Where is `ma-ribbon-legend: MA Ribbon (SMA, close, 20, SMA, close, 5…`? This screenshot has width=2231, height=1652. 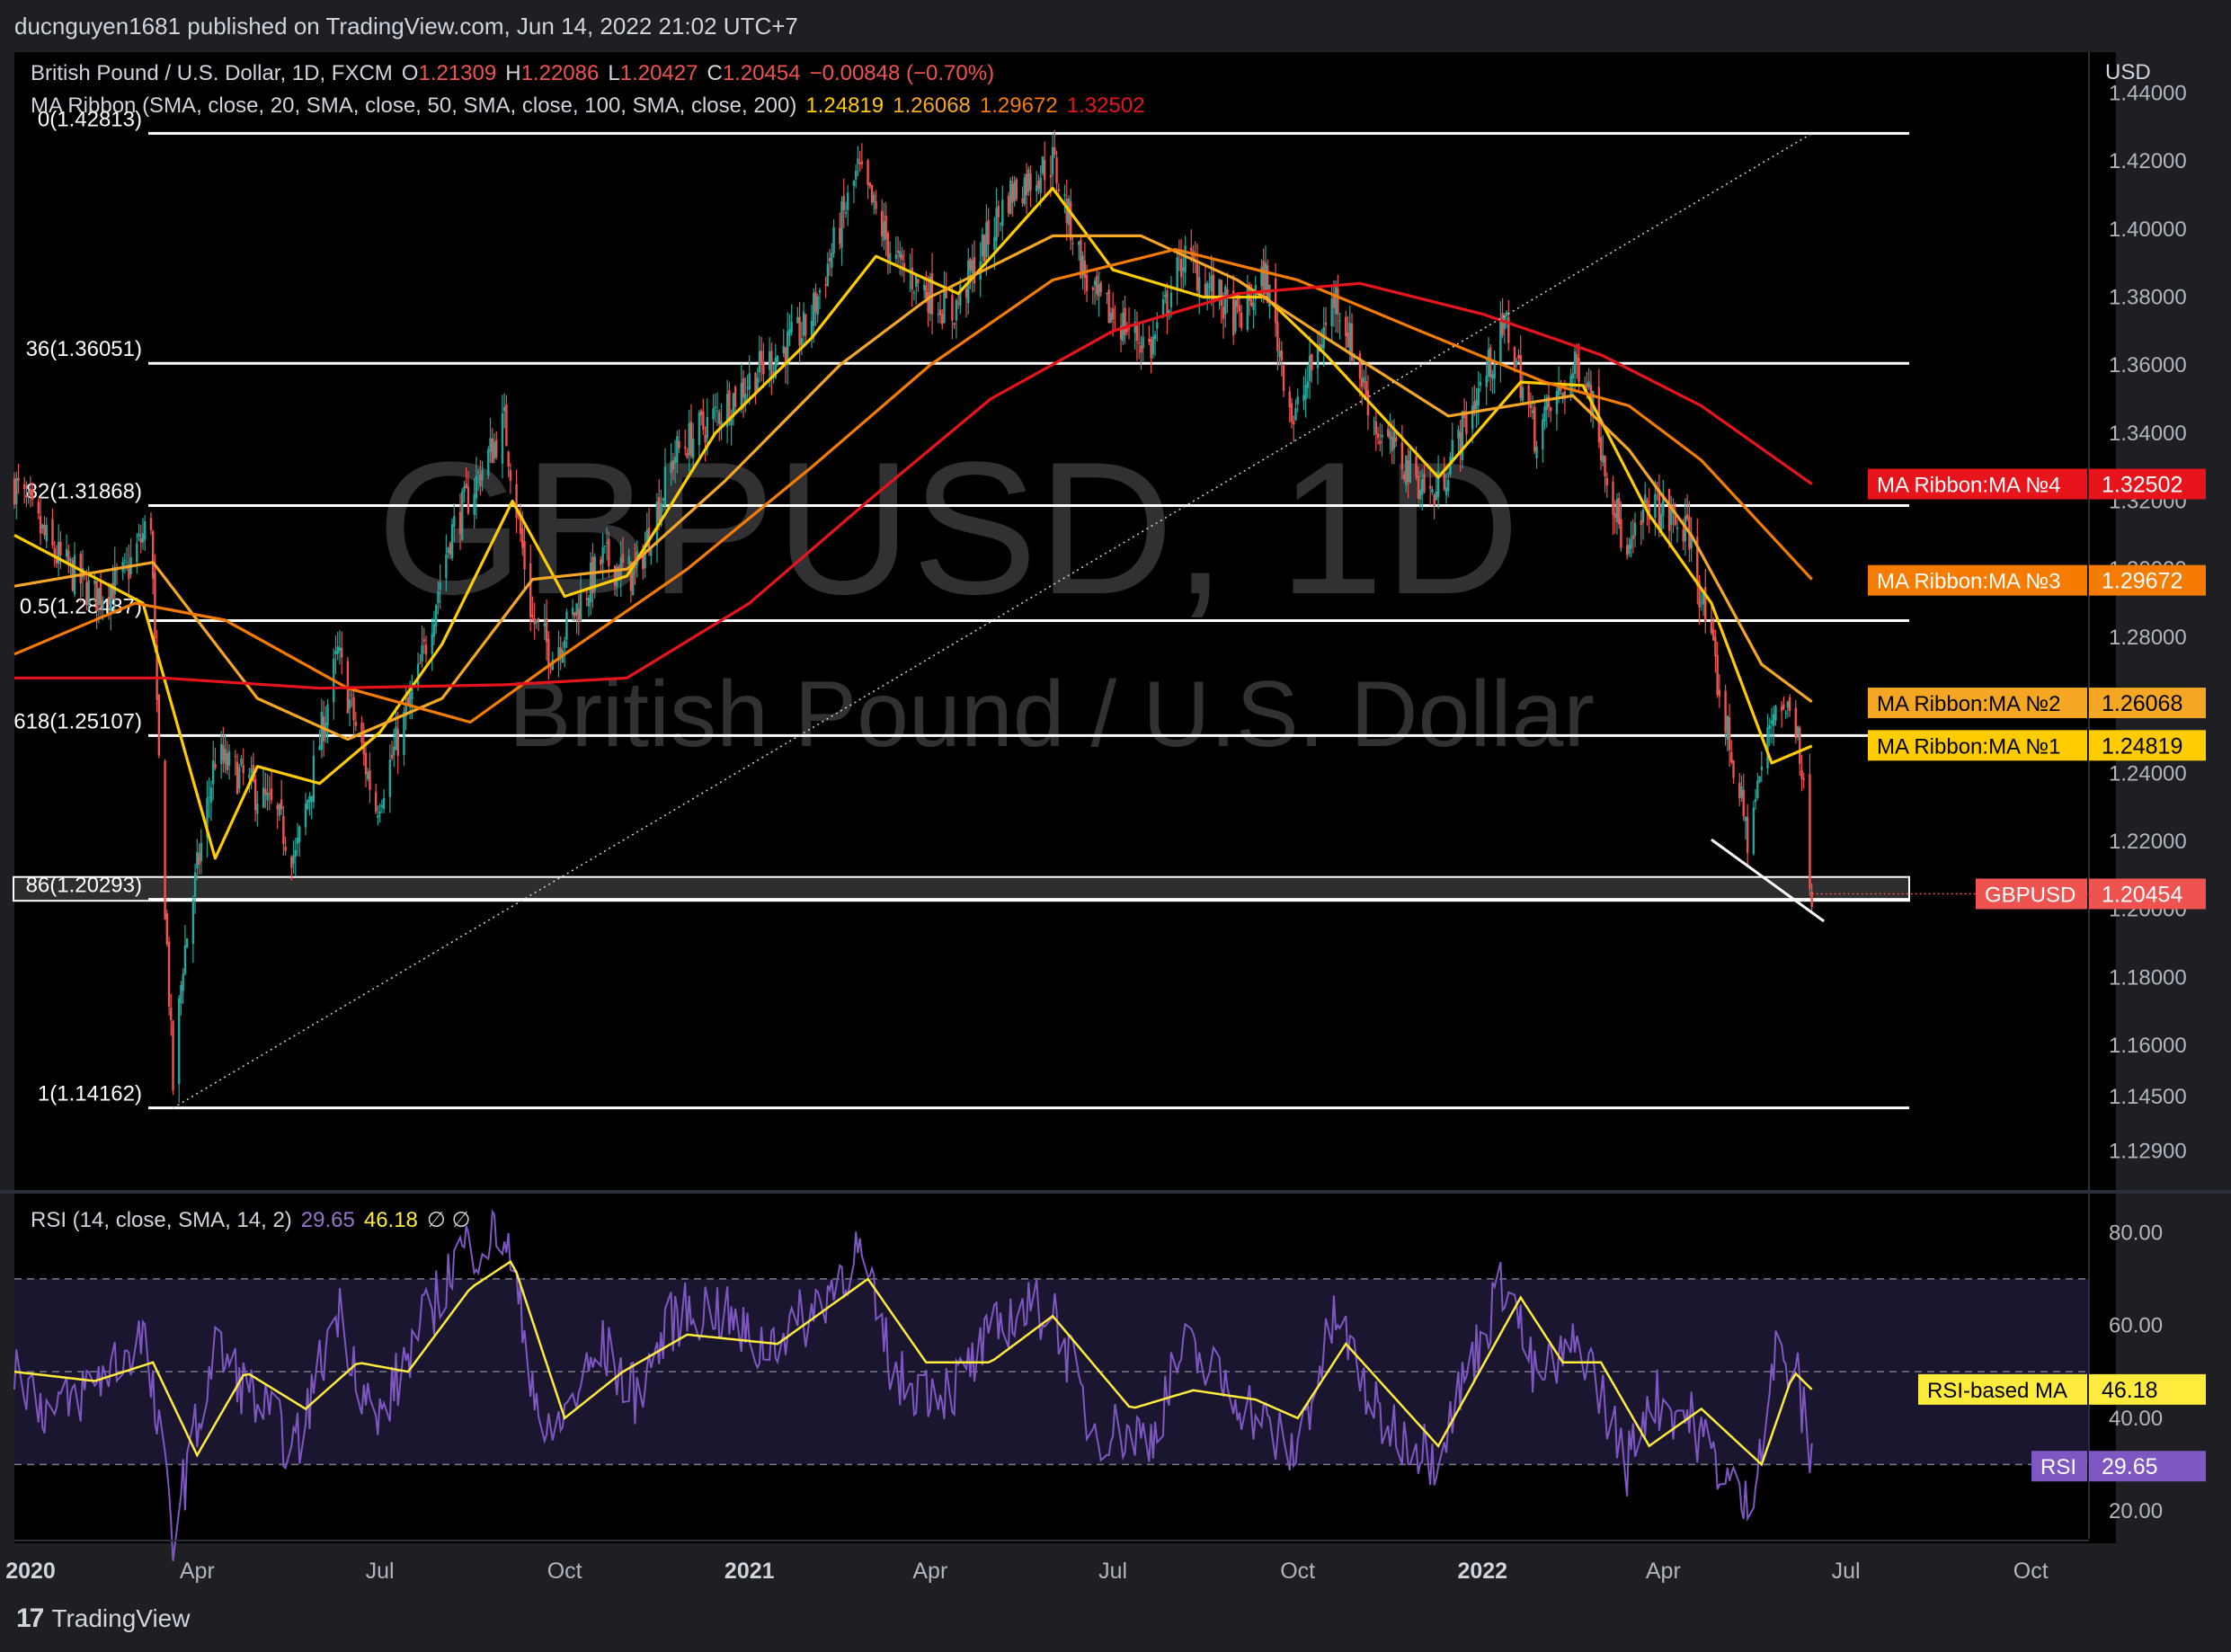
ma-ribbon-legend: MA Ribbon (SMA, close, 20, SMA, close, 5… is located at coordinates (592, 106).